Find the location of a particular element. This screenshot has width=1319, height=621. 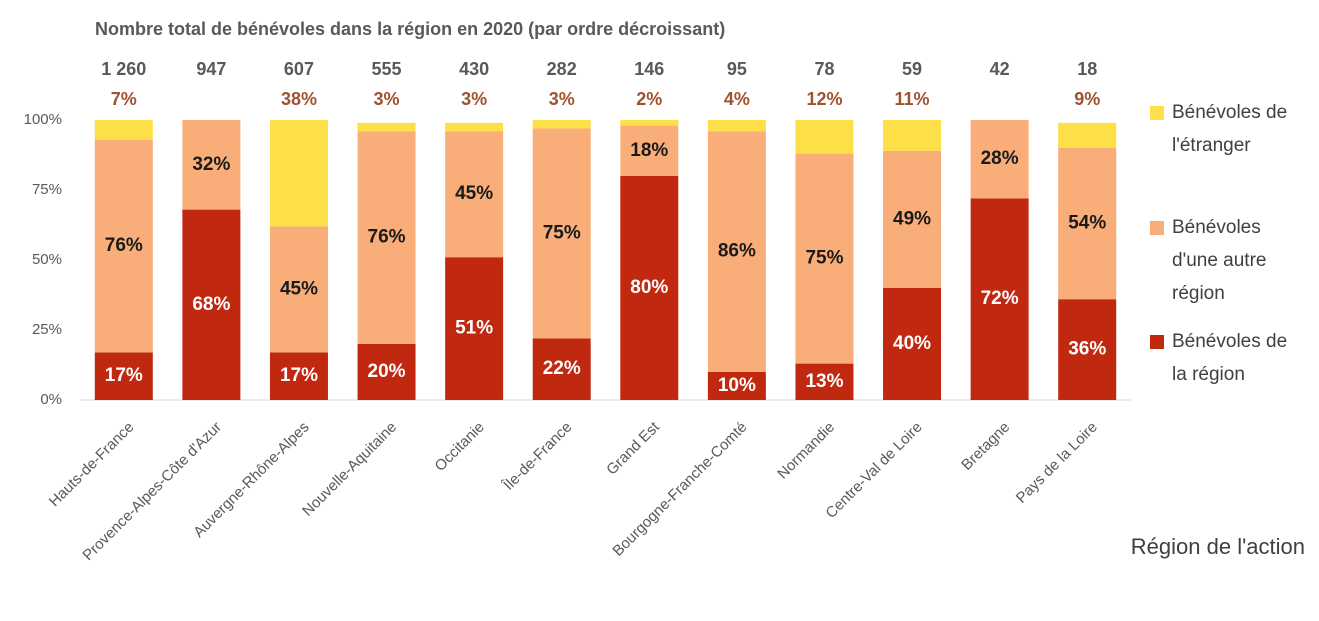

value-label: 13% is located at coordinates (824, 381).